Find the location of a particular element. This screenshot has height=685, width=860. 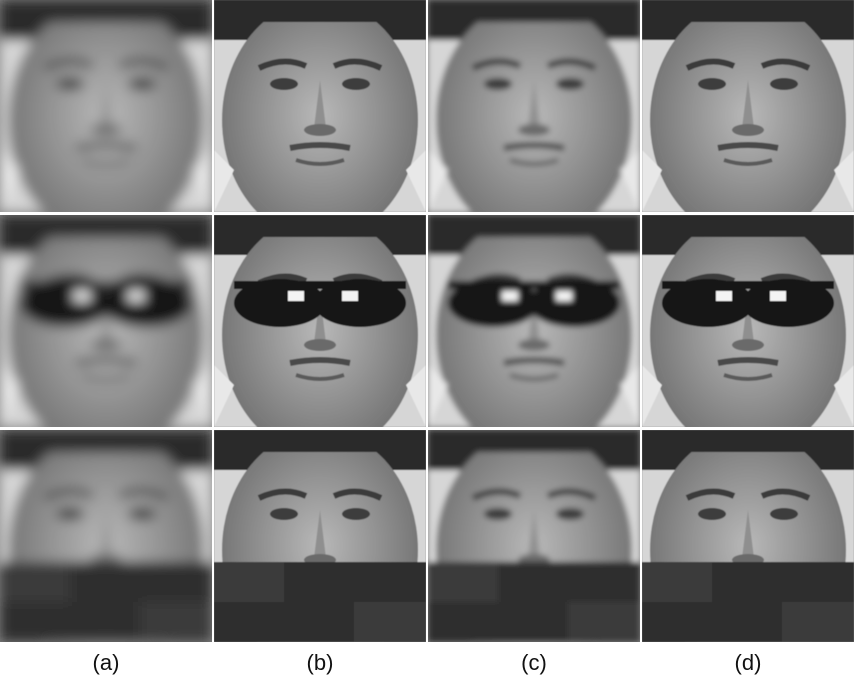

caption-a: (a) is located at coordinates (106, 662).